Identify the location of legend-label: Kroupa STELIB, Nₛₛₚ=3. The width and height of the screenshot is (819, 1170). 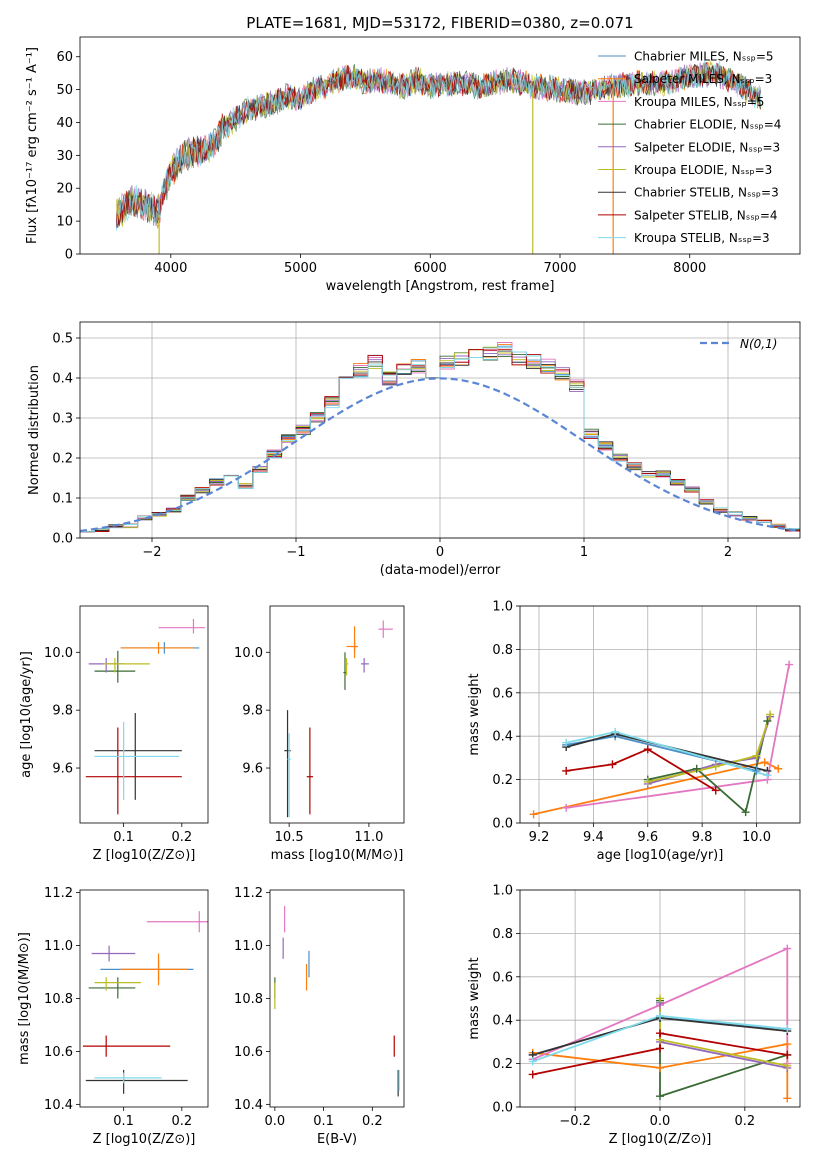
(702, 238).